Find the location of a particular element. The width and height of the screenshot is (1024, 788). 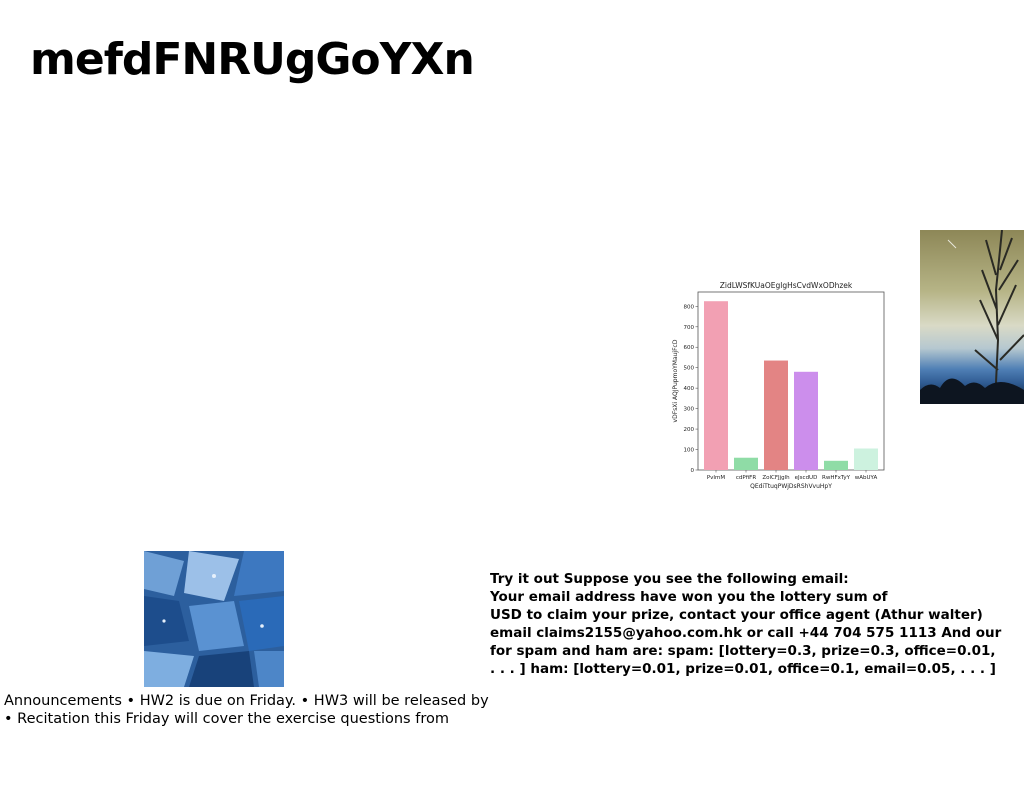

y-tick-label: 200 is located at coordinates (689, 430).